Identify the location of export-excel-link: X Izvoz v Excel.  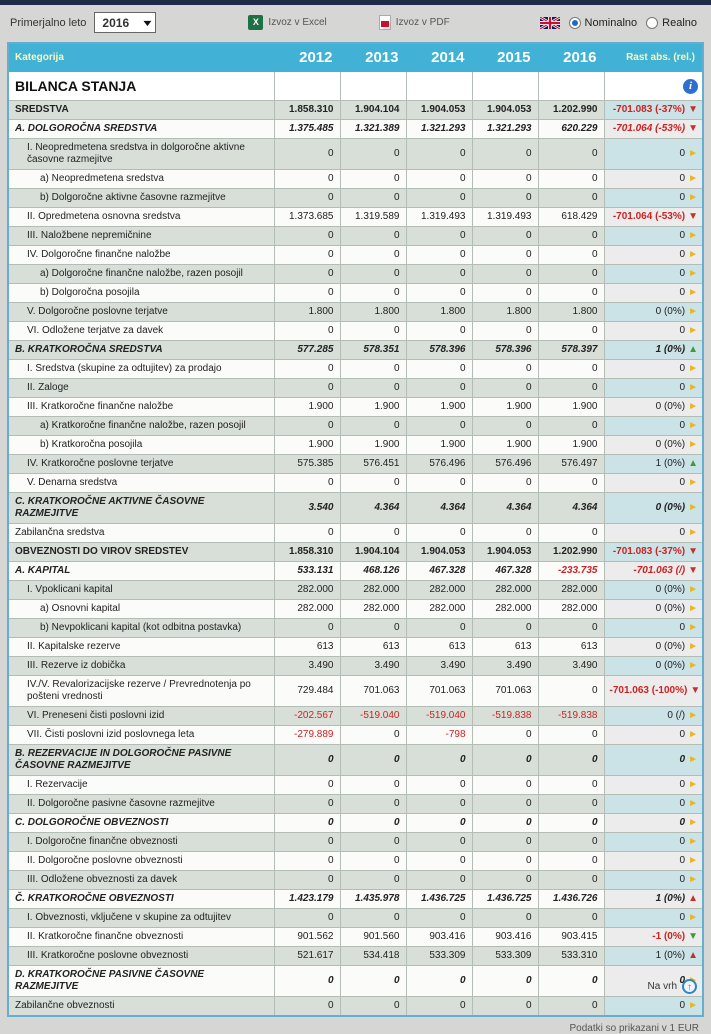
(287, 22).